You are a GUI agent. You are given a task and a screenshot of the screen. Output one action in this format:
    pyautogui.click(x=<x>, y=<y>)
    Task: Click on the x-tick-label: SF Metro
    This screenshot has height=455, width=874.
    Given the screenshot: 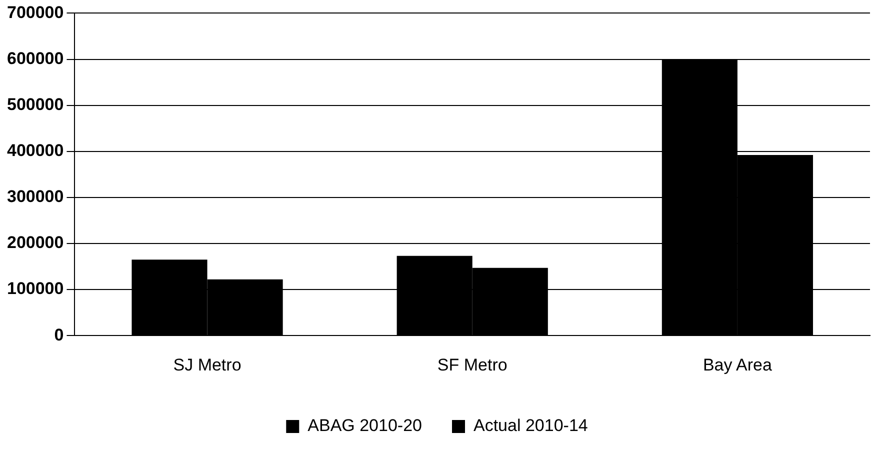 What is the action you would take?
    pyautogui.click(x=472, y=364)
    